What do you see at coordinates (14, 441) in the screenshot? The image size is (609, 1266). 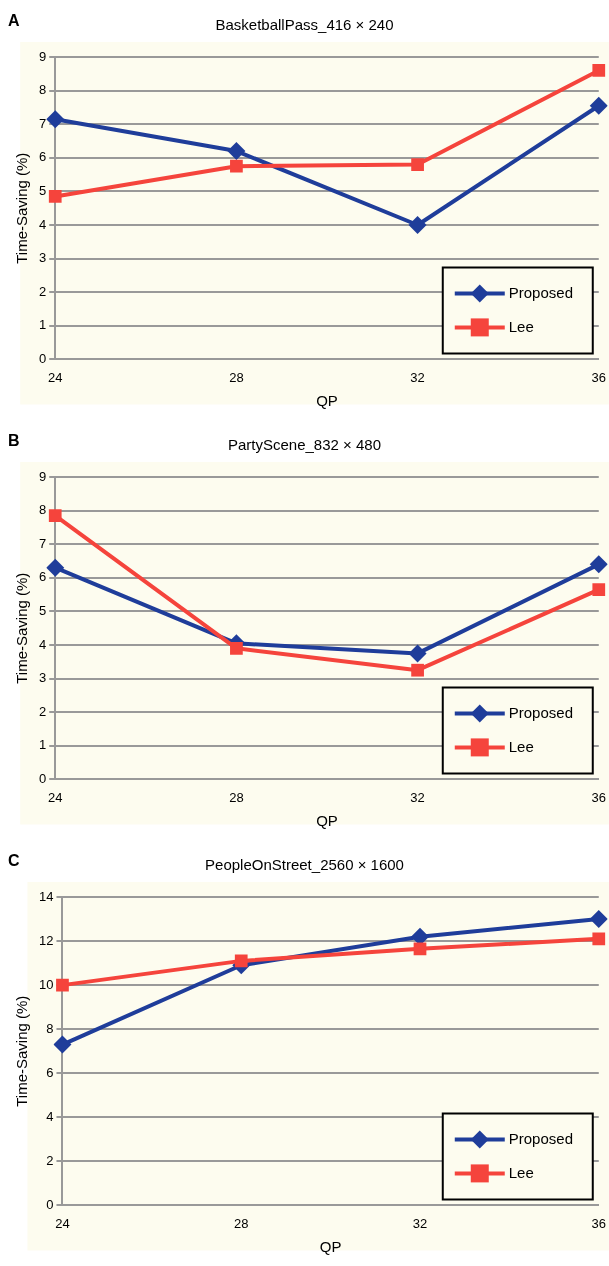 I see `text: B` at bounding box center [14, 441].